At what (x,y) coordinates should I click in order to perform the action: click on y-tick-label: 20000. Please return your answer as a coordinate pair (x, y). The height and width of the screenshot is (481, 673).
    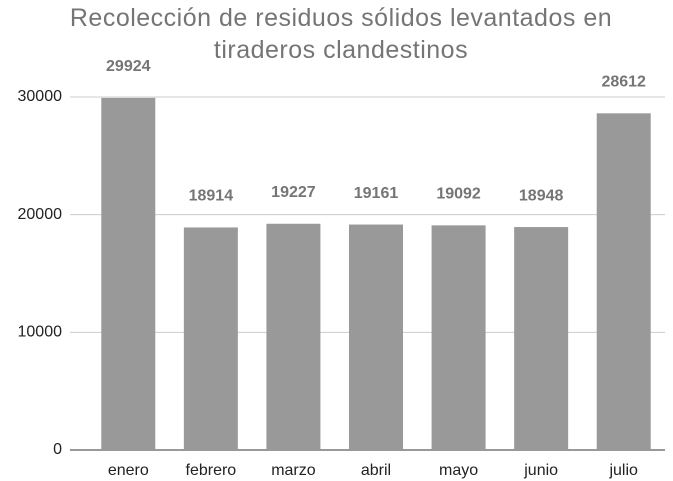
    Looking at the image, I should click on (40, 214).